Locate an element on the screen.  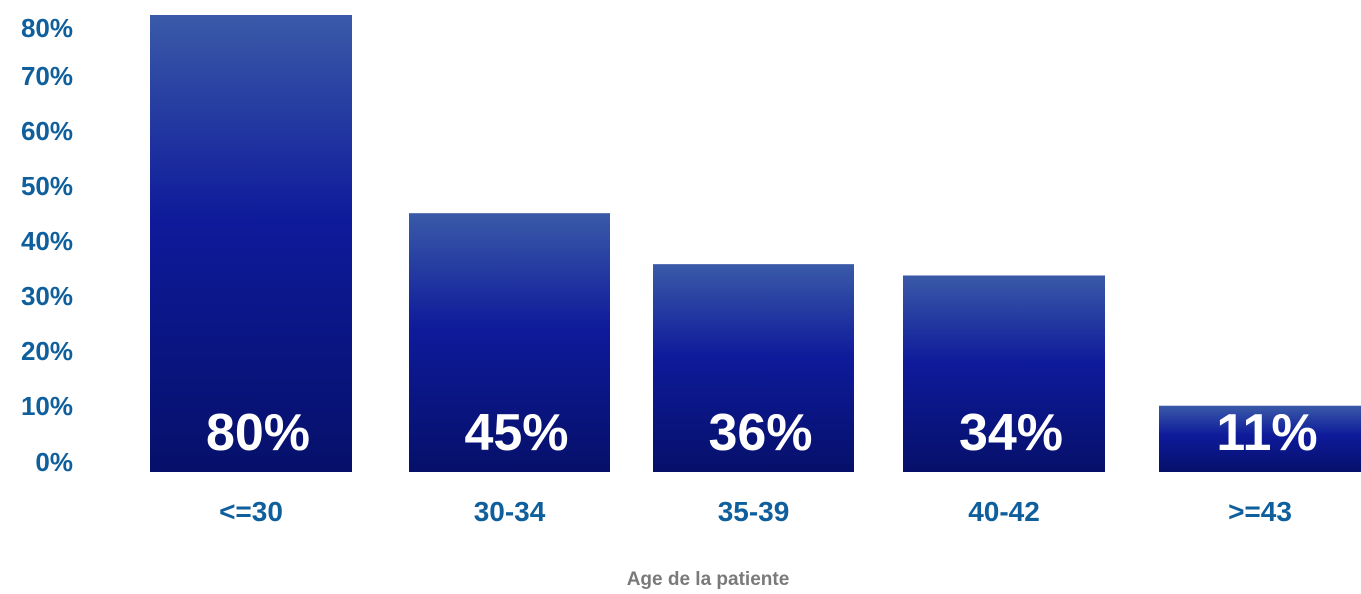
y-tick-label: 50% is located at coordinates (47, 186).